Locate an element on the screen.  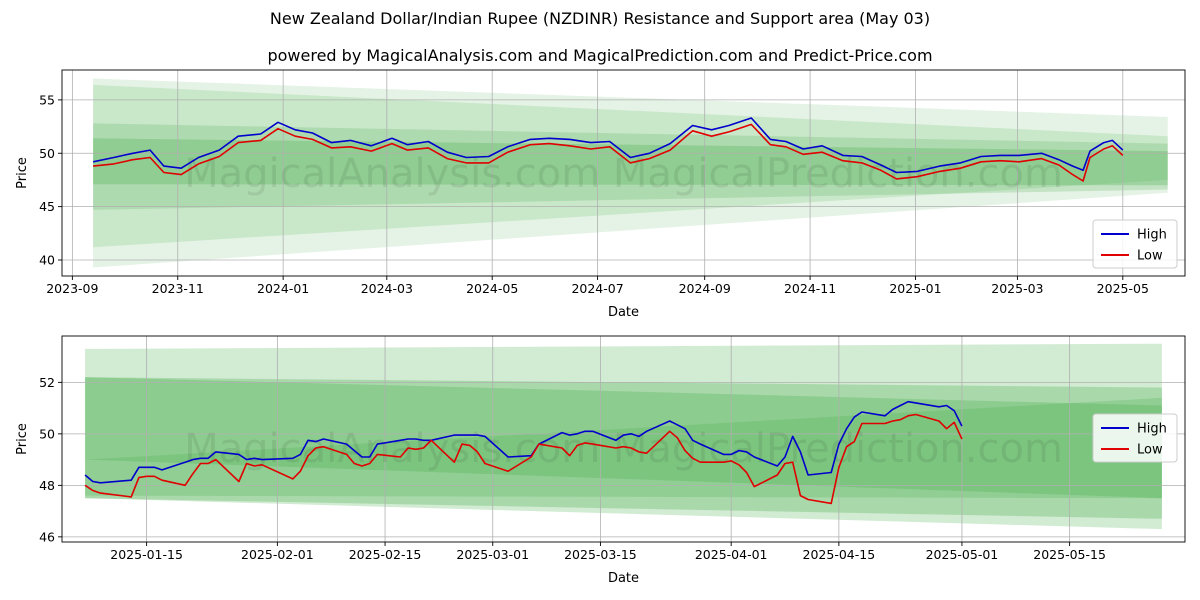
series-line-high is located at coordinates (608, 145).